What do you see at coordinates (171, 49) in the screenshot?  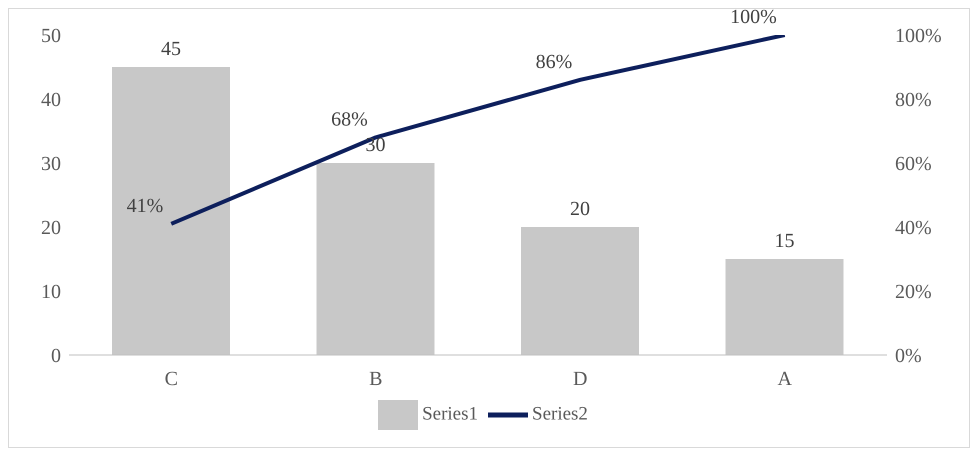 I see `data-label: 45` at bounding box center [171, 49].